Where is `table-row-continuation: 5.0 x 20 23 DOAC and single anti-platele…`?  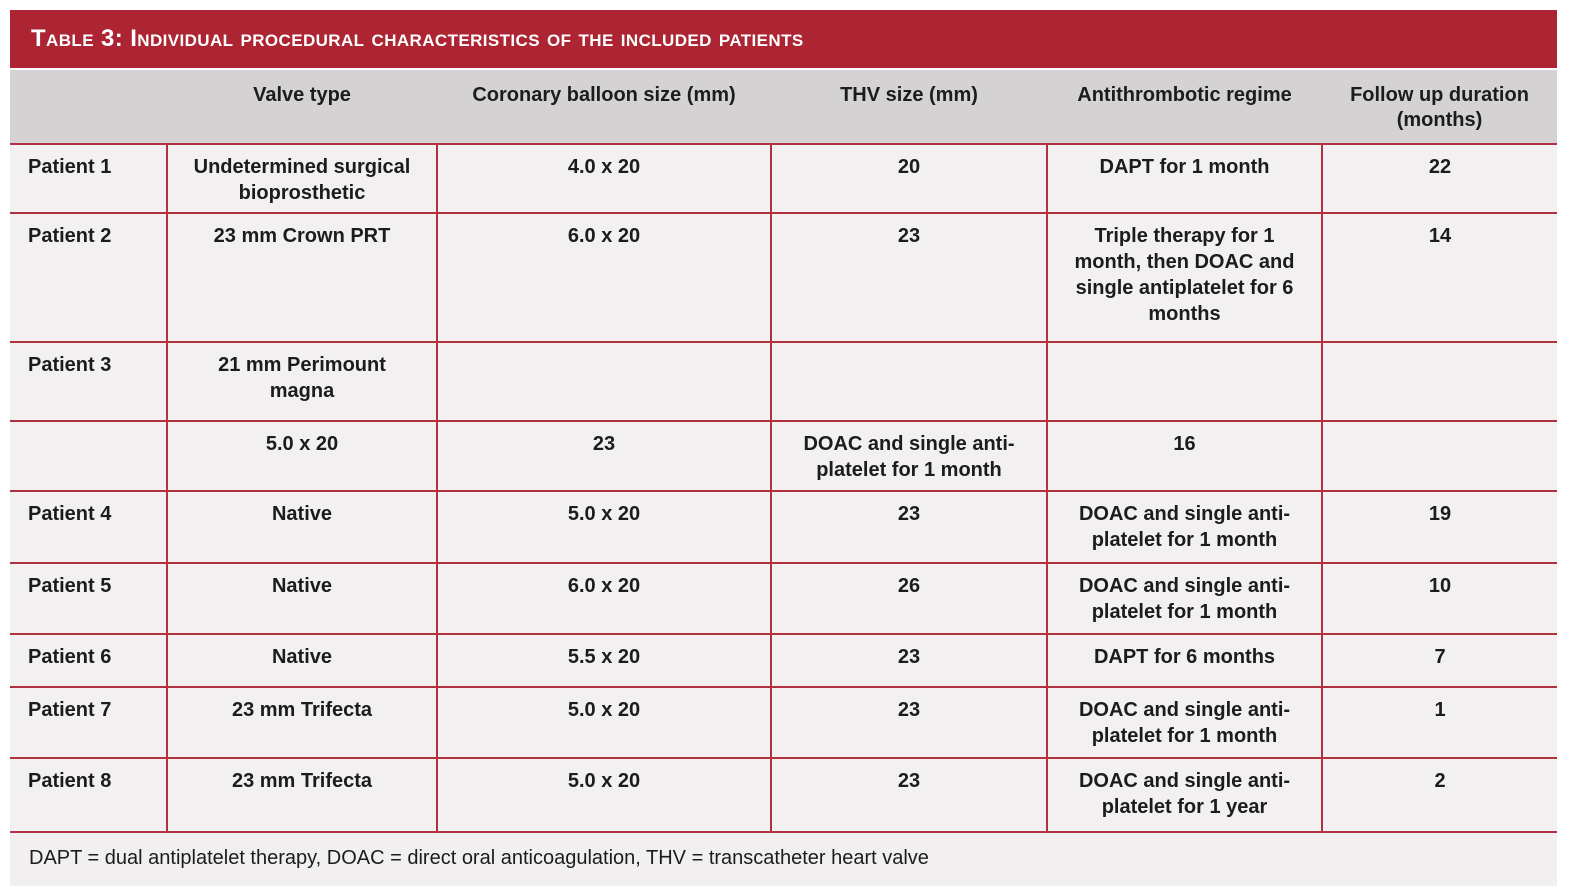
table-row-continuation: 5.0 x 20 23 DOAC and single anti-platele… is located at coordinates (783, 455).